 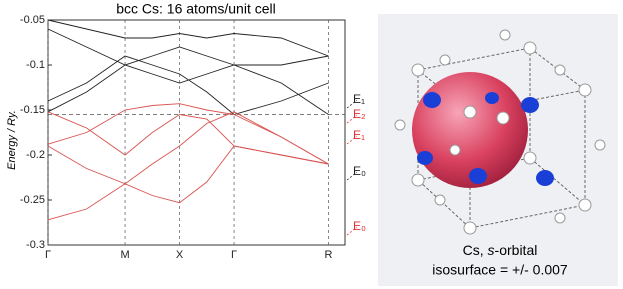 I want to click on x-tick-label: M, so click(x=124, y=255).